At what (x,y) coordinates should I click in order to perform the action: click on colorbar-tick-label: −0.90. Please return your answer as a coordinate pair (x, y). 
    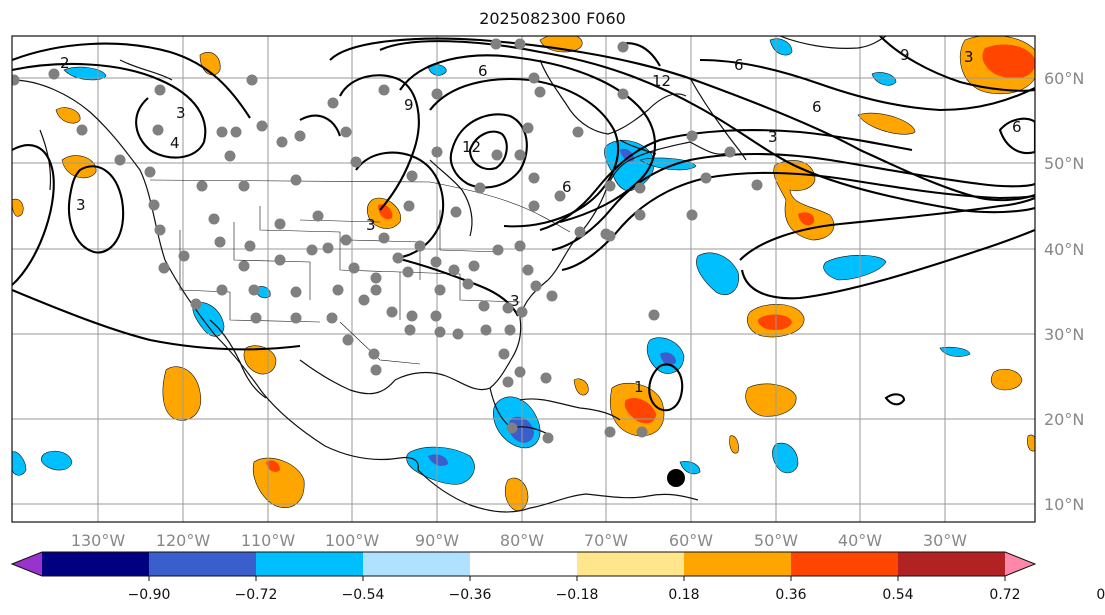
    Looking at the image, I should click on (149, 595).